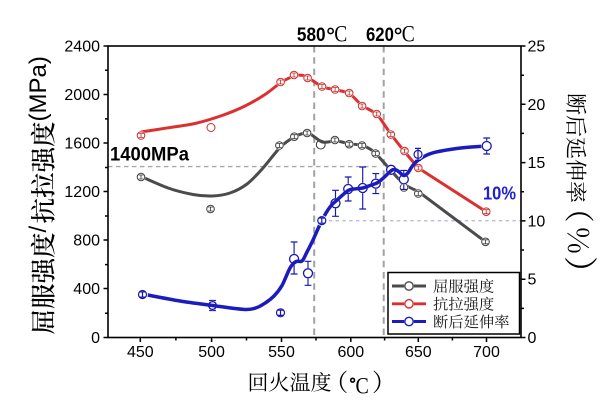 The image size is (606, 404). What do you see at coordinates (82, 95) in the screenshot?
I see `svg-text: 2000` at bounding box center [82, 95].